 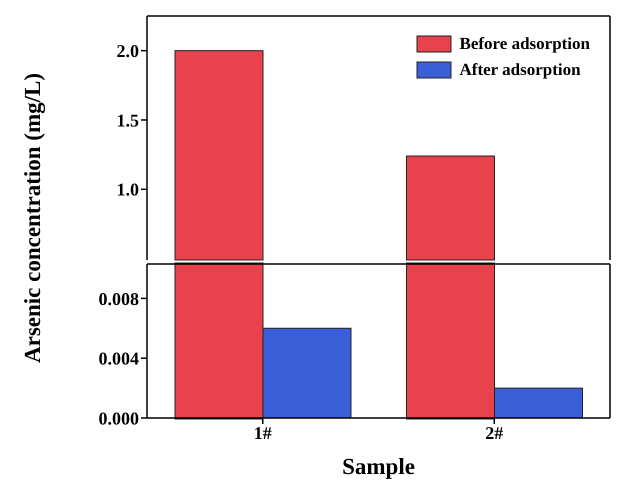 What do you see at coordinates (520, 70) in the screenshot?
I see `legend-label: After adsorption` at bounding box center [520, 70].